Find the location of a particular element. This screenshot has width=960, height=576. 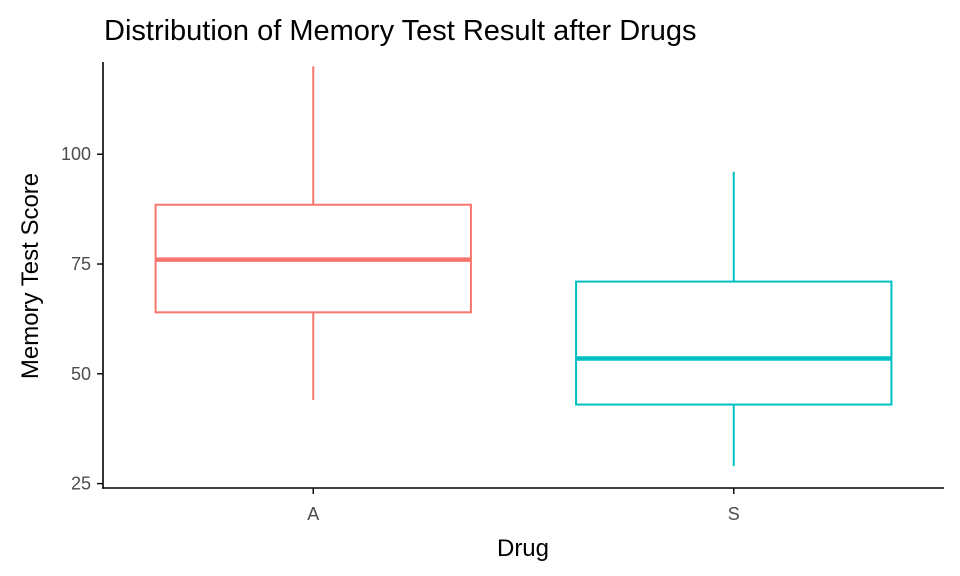

y-tick-label: 50 is located at coordinates (81, 374).